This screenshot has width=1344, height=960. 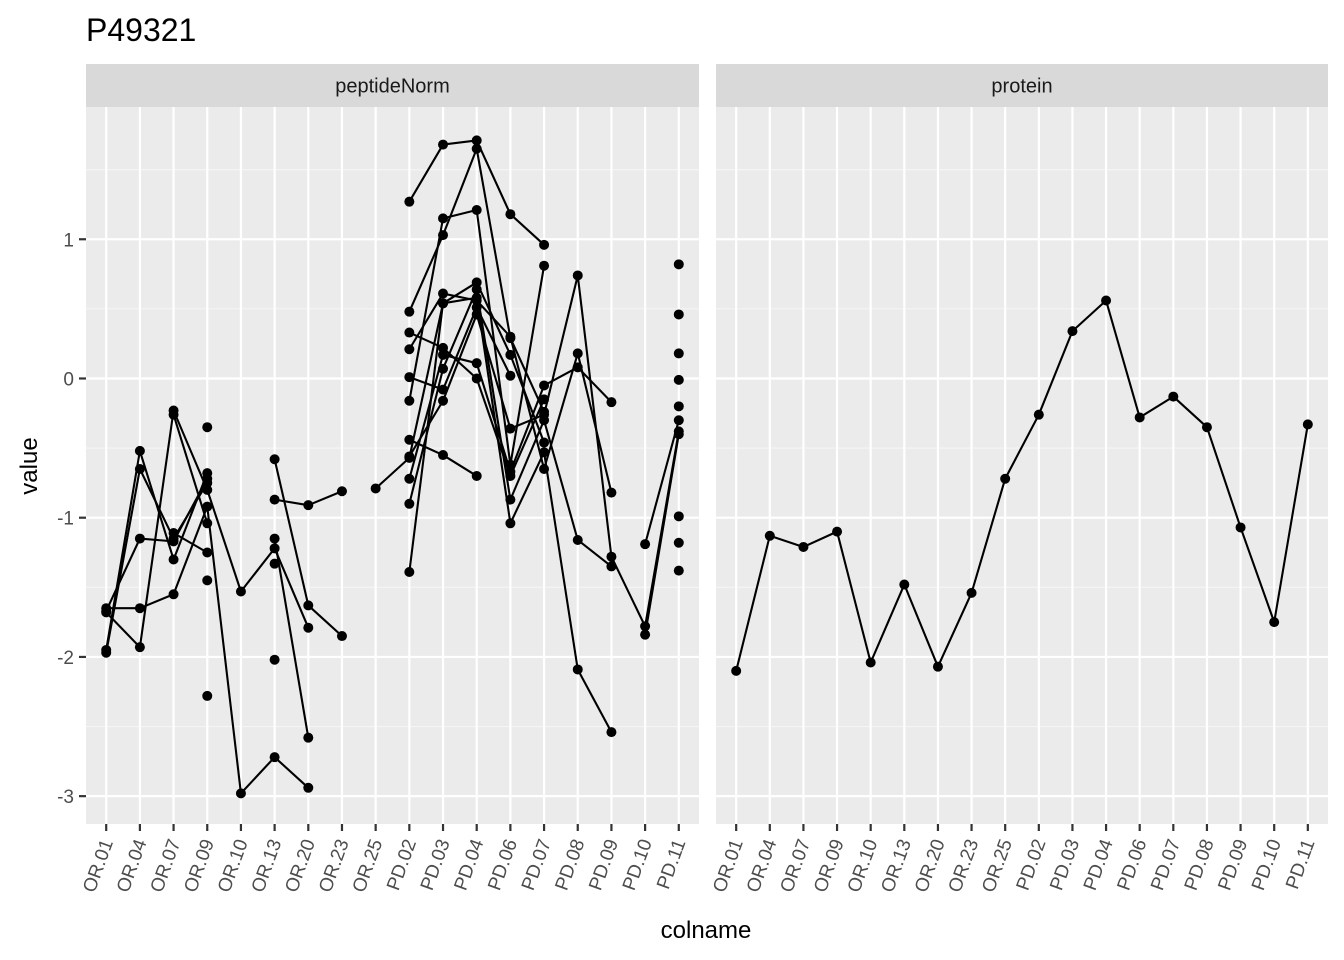 I want to click on x-tick-label: PD.10, so click(x=638, y=865).